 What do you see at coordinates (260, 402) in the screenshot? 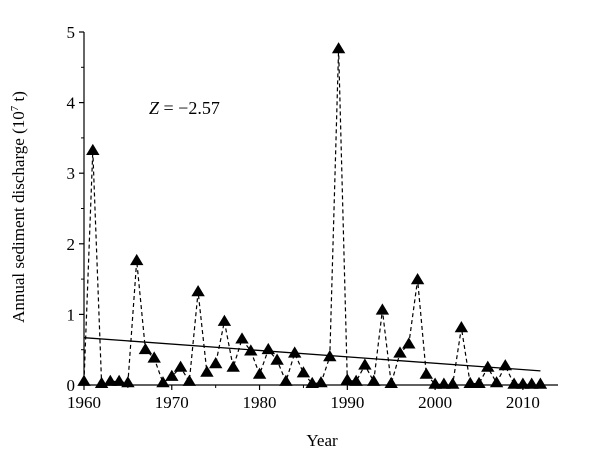
I see `x-tick-label: 1980` at bounding box center [260, 402].